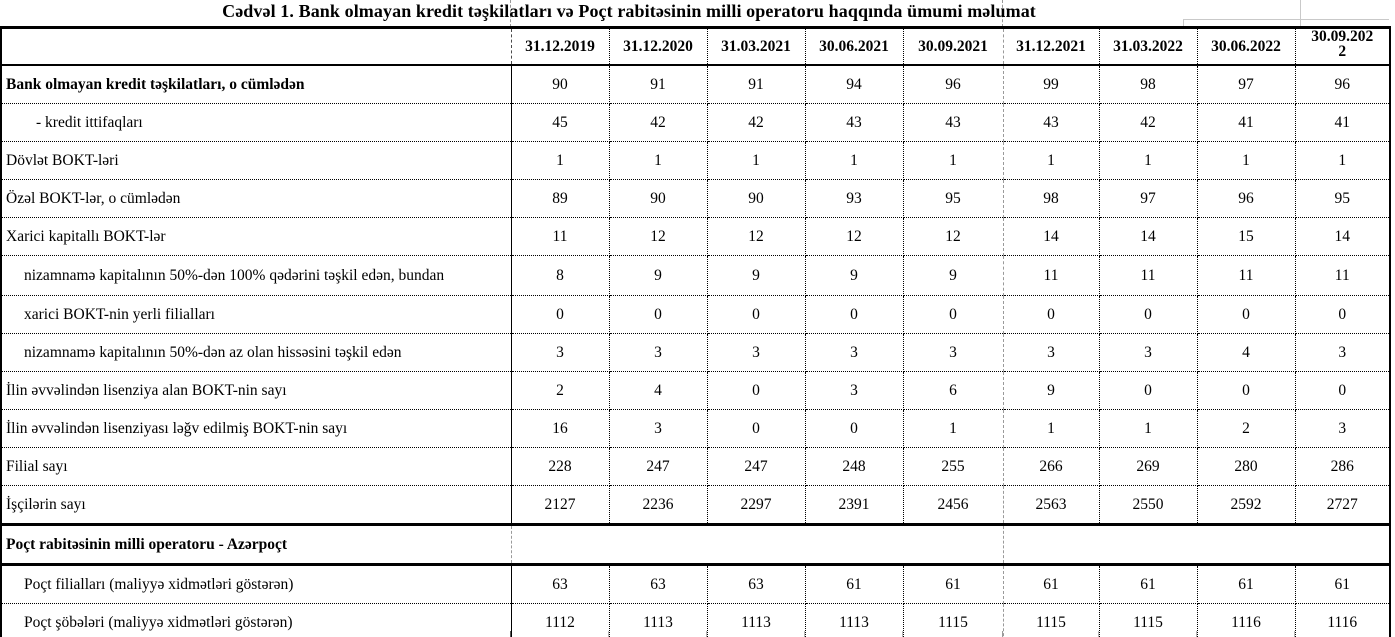  Describe the element at coordinates (1342, 122) in the screenshot. I see `value-cell: 41` at that location.